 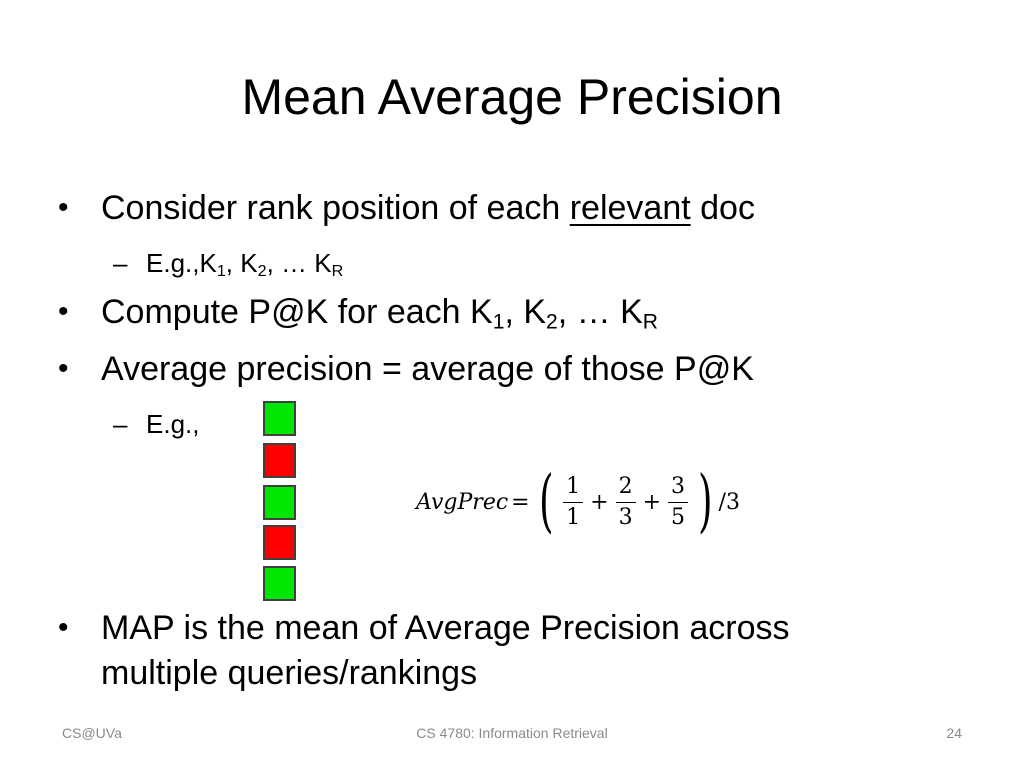 What do you see at coordinates (722, 208) in the screenshot?
I see `bullet-text-after: doc` at bounding box center [722, 208].